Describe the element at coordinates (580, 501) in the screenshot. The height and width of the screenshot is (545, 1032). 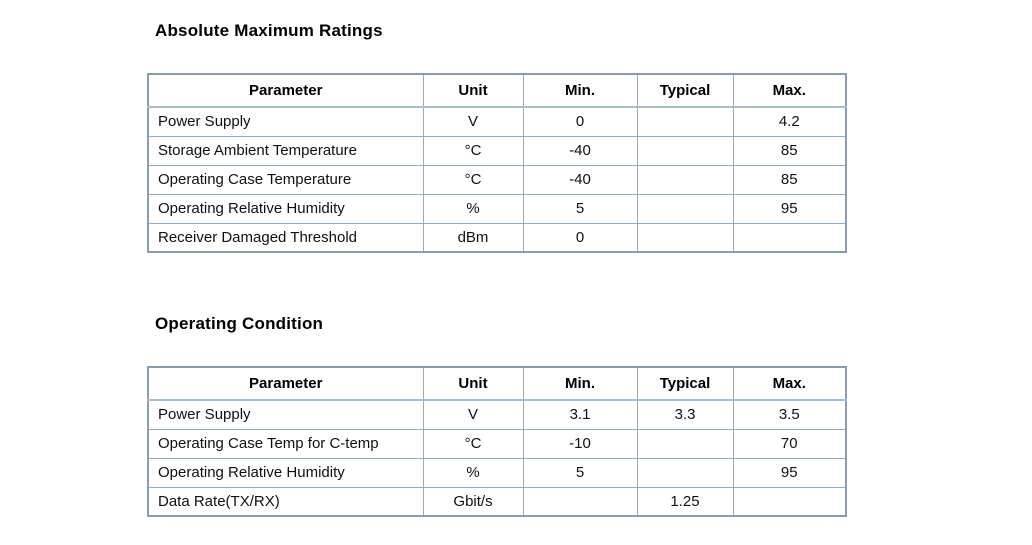
I see `cell-min` at that location.